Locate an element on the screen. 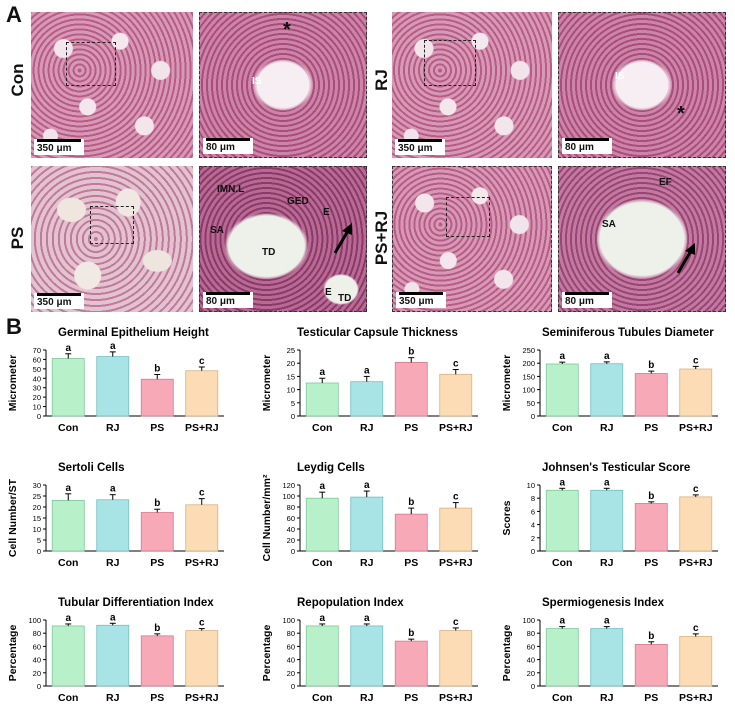 This screenshot has height=724, width=735. chart-title: Johnsen's Testicular Score is located at coordinates (616, 468).